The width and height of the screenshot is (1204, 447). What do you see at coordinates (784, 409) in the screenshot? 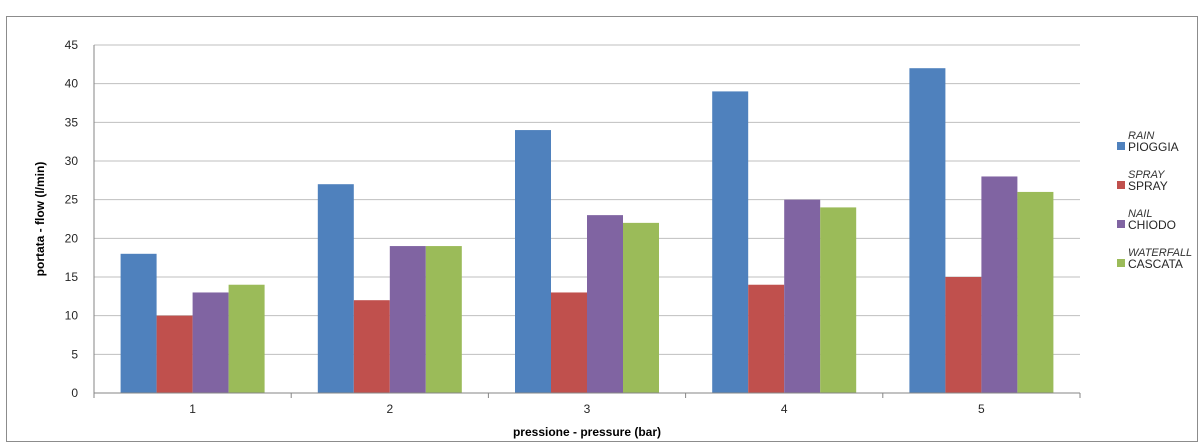
I see `x-tick-label: 4` at bounding box center [784, 409].